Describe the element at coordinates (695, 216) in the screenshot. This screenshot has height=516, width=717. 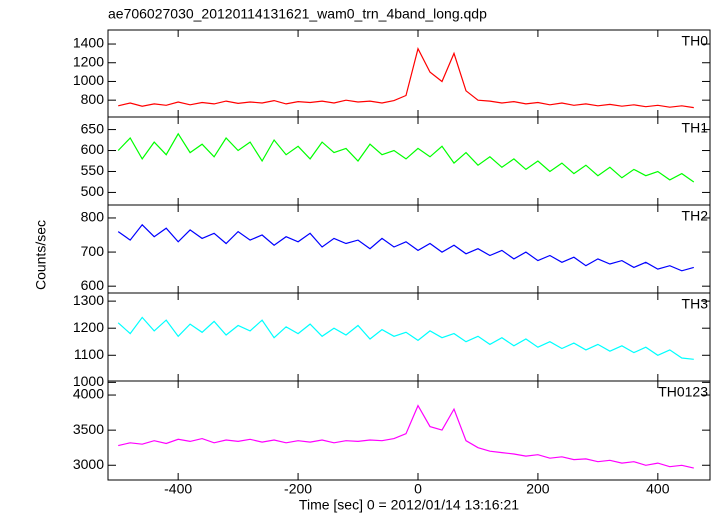
I see `panel-label: TH2` at that location.